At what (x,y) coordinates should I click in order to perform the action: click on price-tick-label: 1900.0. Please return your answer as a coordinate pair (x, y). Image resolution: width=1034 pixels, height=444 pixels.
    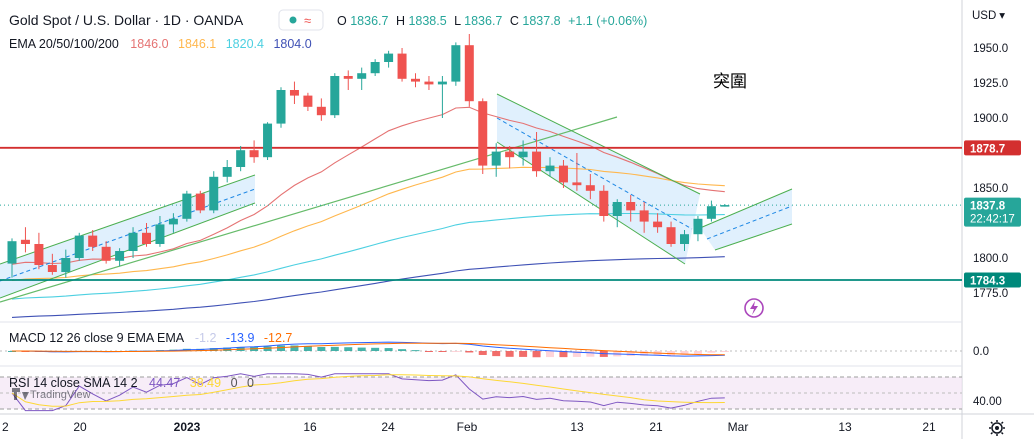
    Looking at the image, I should click on (990, 119).